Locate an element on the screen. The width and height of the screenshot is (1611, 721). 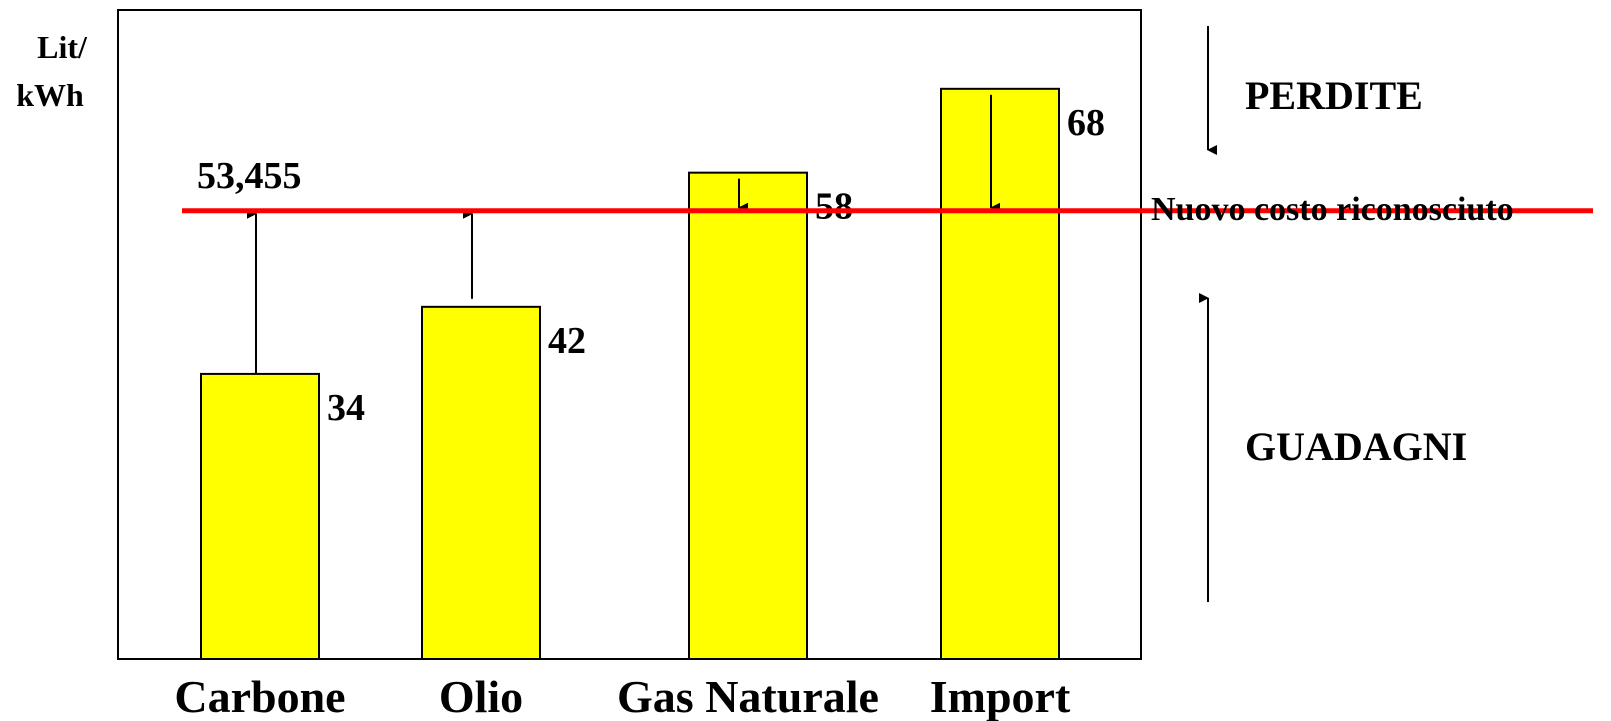
bar-carbone is located at coordinates (260, 516).